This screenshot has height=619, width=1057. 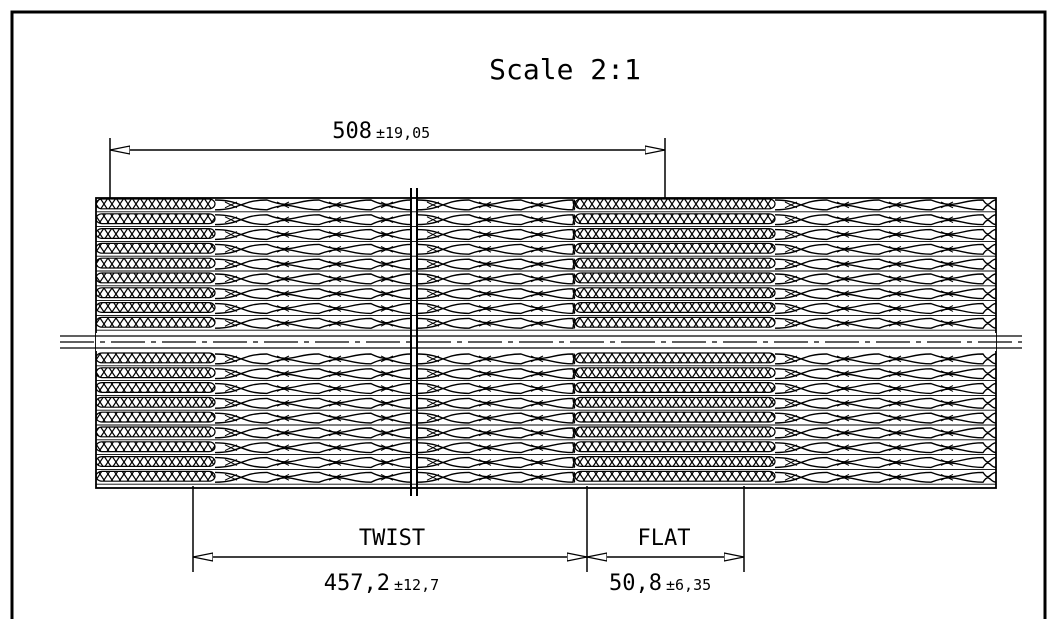 I want to click on twist-label: TWIST, so click(x=392, y=538).